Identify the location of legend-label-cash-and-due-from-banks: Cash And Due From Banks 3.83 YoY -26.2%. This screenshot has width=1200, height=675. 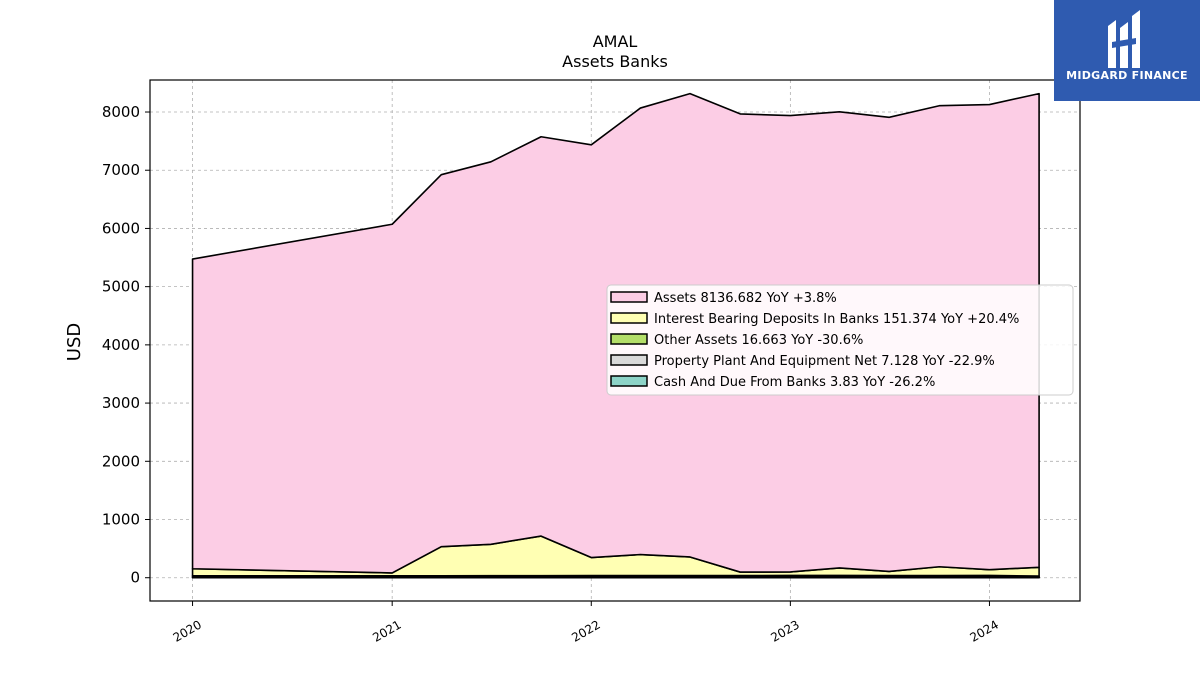
(794, 382).